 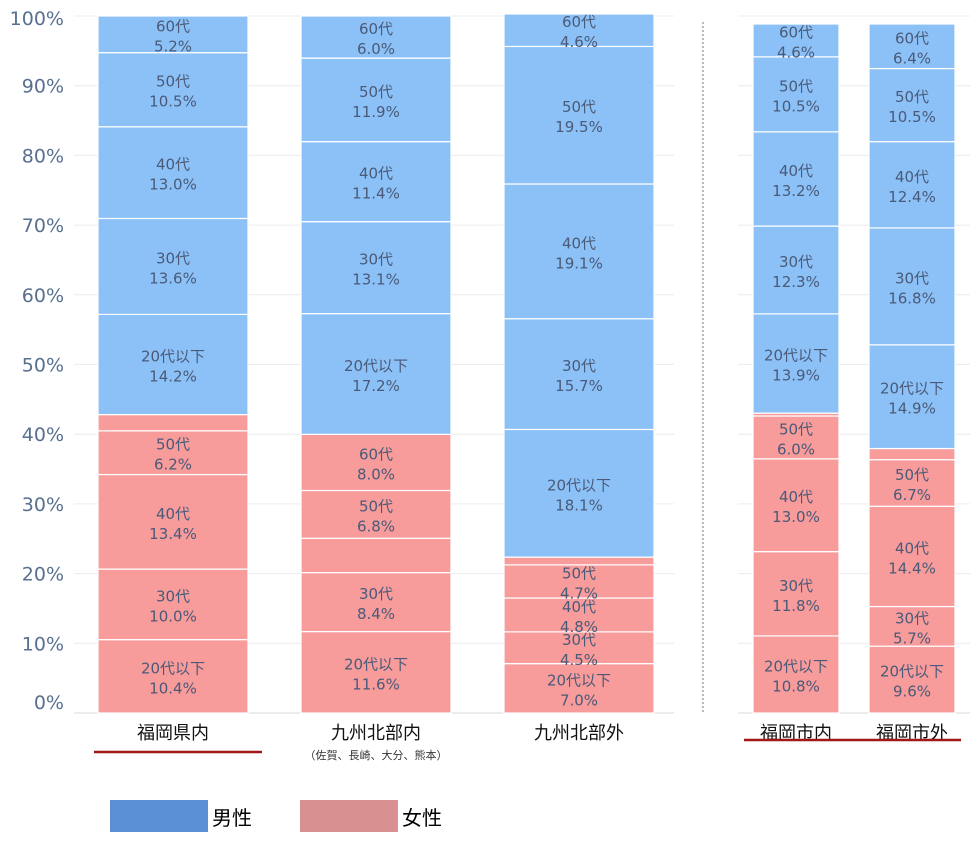 What do you see at coordinates (173, 688) in the screenshot?
I see `segment-value-label: 10.4%` at bounding box center [173, 688].